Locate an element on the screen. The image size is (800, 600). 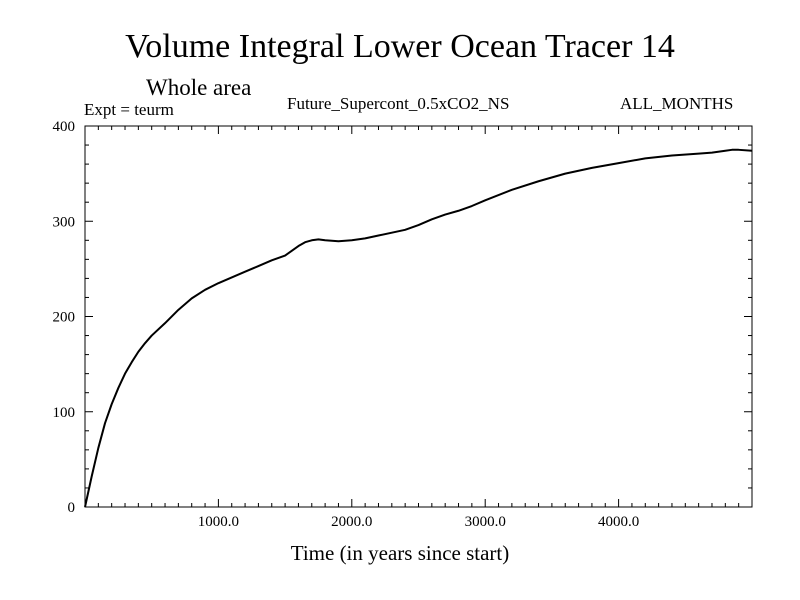
x-tick-label: 4000.0 is located at coordinates (618, 522).